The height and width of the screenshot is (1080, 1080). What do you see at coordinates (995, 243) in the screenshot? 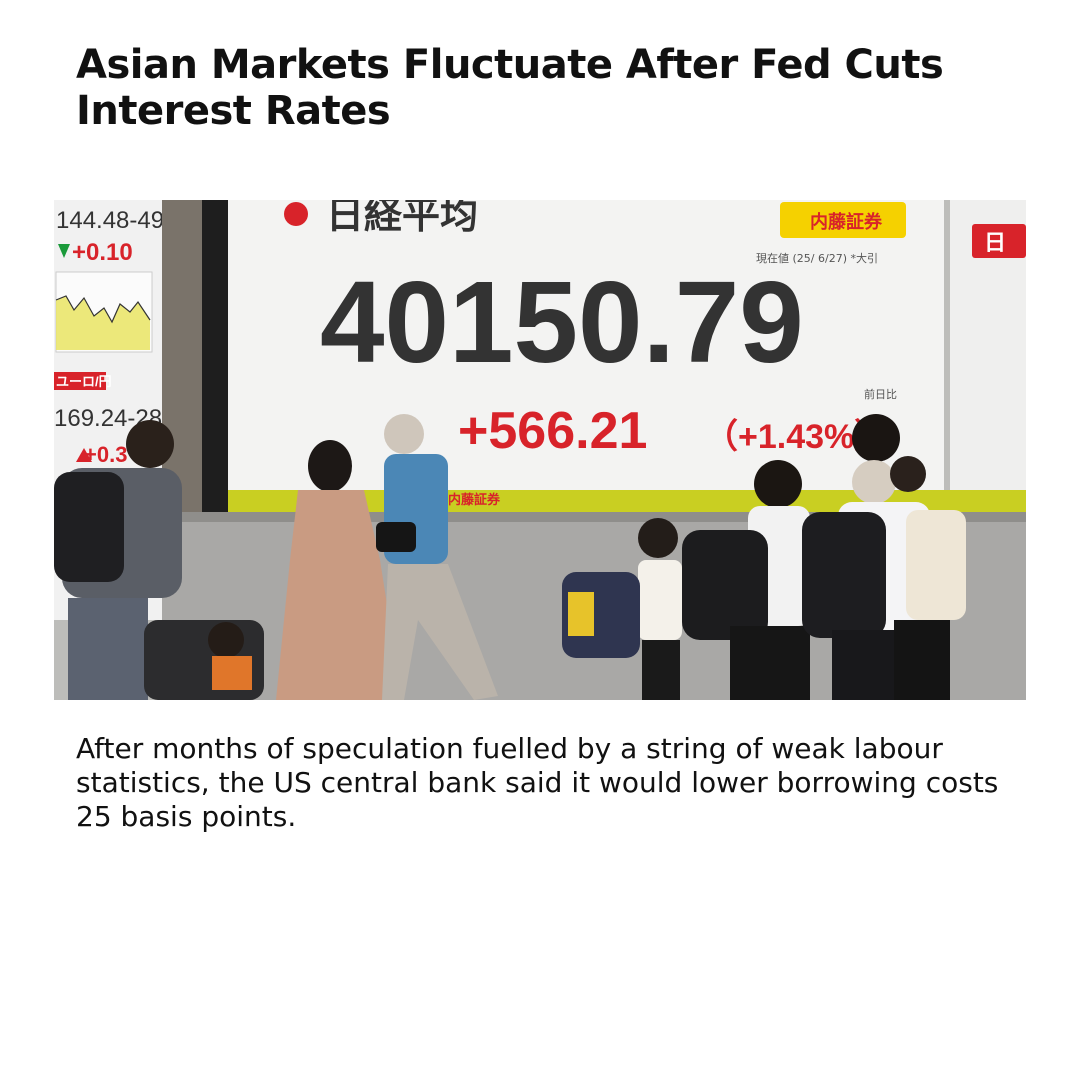
I see `right-partial-label: 日` at bounding box center [995, 243].